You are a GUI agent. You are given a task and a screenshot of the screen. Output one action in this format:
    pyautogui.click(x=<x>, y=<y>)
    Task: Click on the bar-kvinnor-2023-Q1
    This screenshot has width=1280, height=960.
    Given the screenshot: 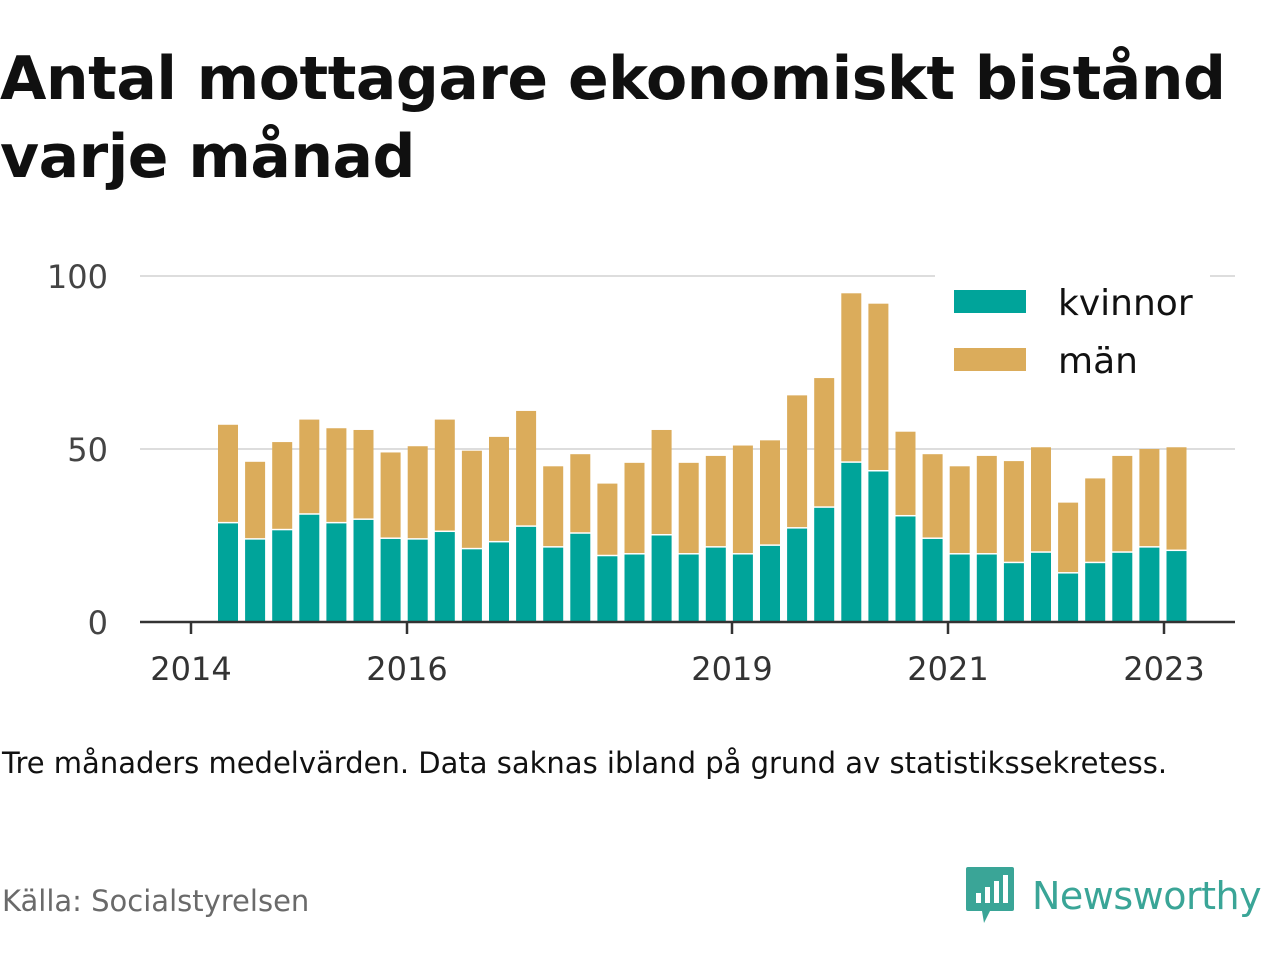 What is the action you would take?
    pyautogui.click(x=1176, y=586)
    